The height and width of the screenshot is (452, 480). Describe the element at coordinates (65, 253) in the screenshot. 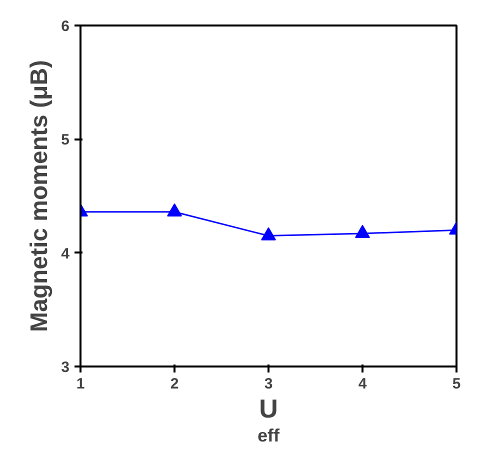

I see `y-tick-label: 4` at that location.